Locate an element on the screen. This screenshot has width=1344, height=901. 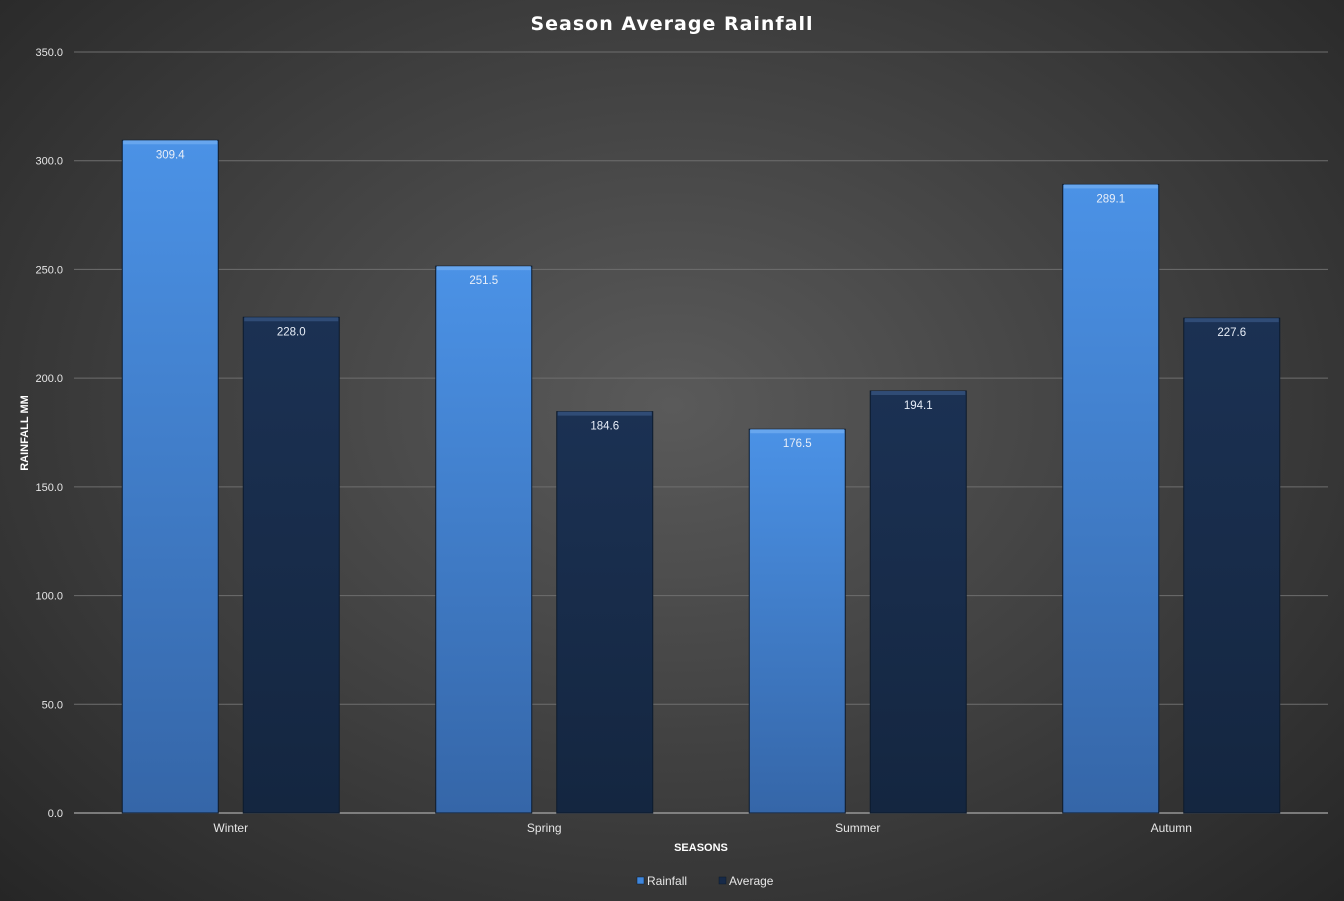
bar-average-summer is located at coordinates (918, 602).